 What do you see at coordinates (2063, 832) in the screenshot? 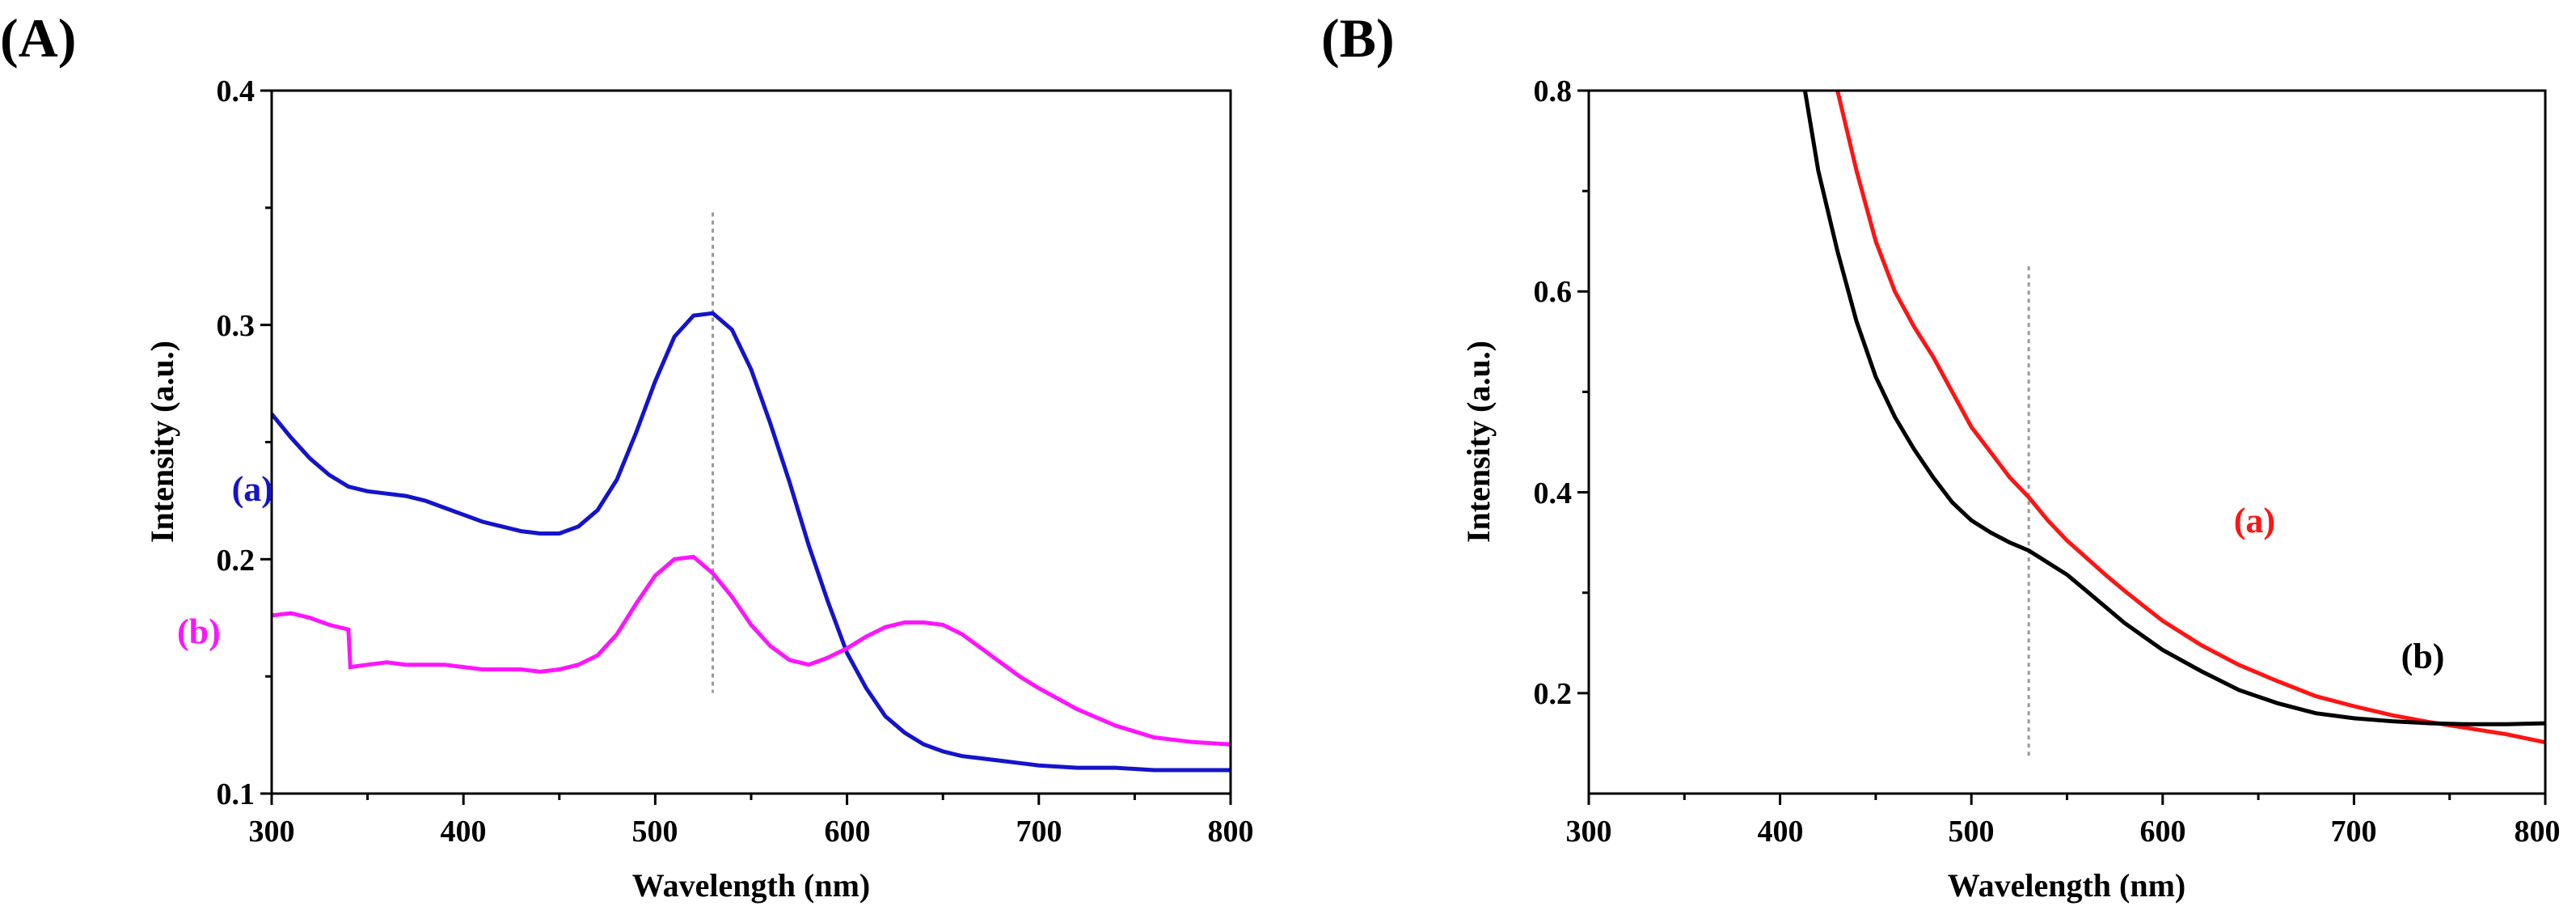
I see `panel-b-x-tick-labels: 300 400 500 600 700 800` at bounding box center [2063, 832].